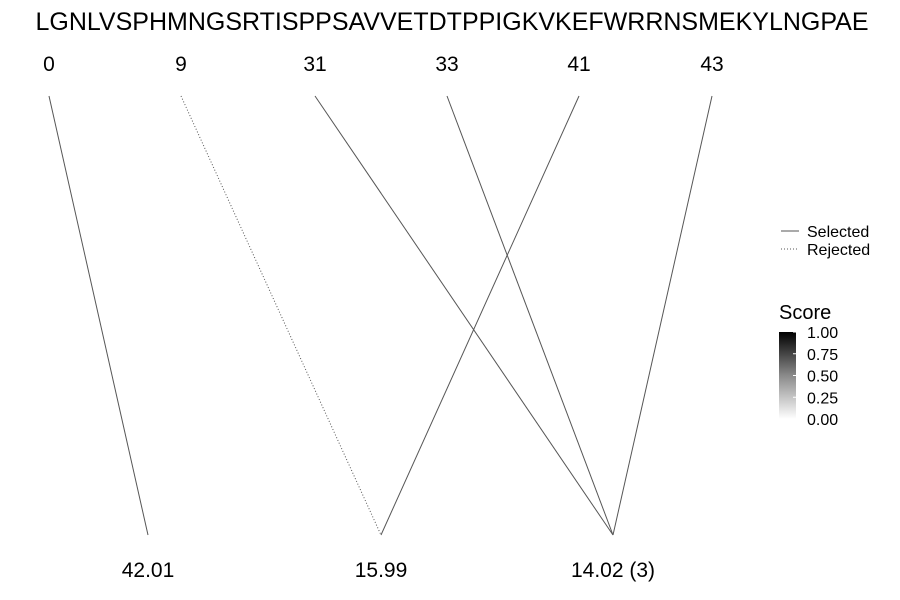 The image size is (900, 600). What do you see at coordinates (822, 355) in the screenshot?
I see `score-tick-label-1: 0.75` at bounding box center [822, 355].